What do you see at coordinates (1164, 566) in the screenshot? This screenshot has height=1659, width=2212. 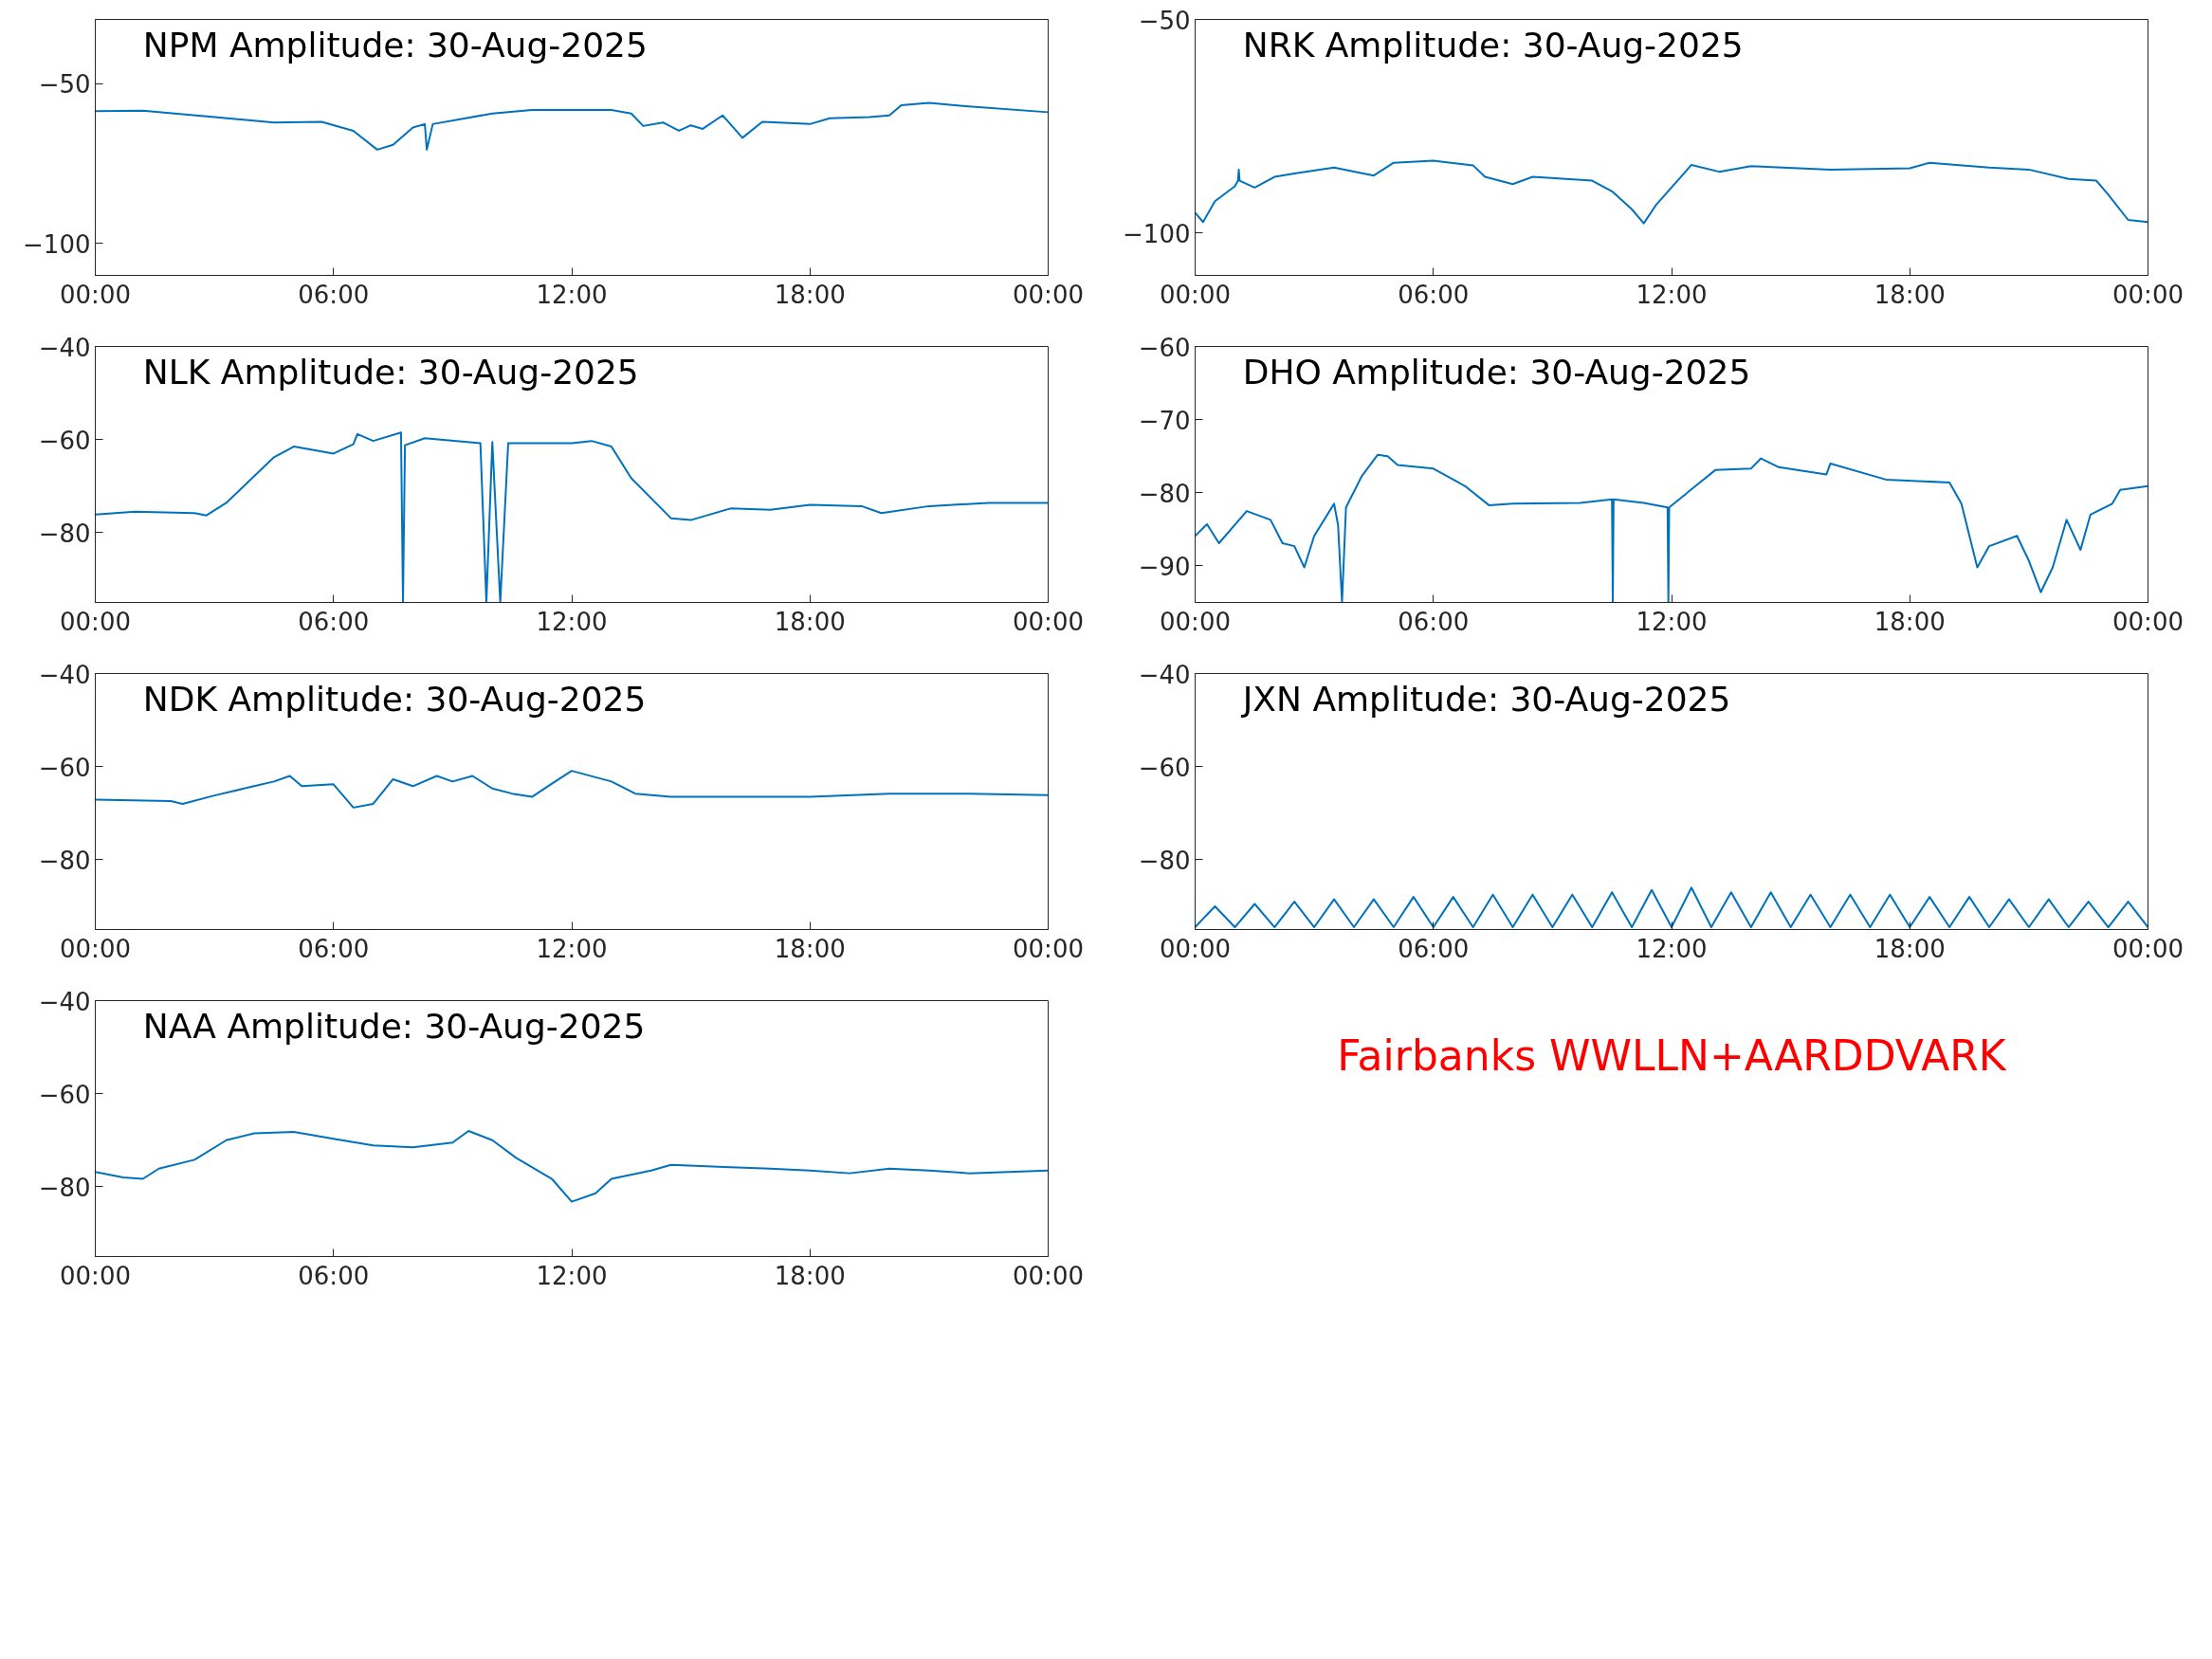 I see `y-tick-label: −90` at bounding box center [1164, 566].